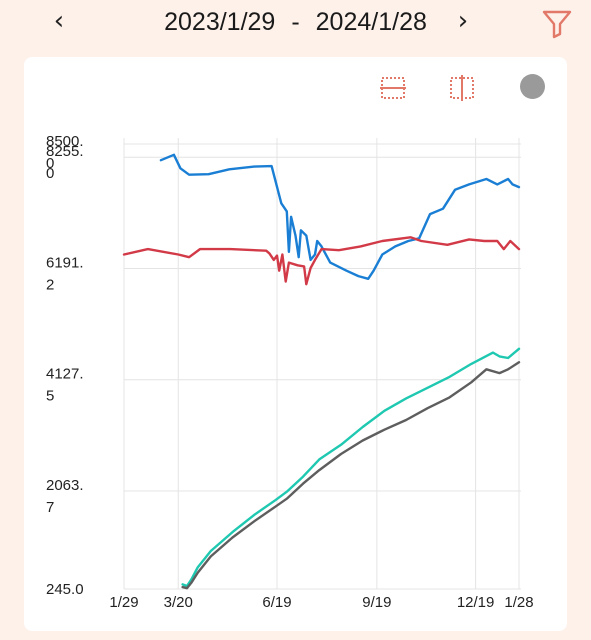  Describe the element at coordinates (123, 602) in the screenshot. I see `x-tick-label: 1/29` at that location.